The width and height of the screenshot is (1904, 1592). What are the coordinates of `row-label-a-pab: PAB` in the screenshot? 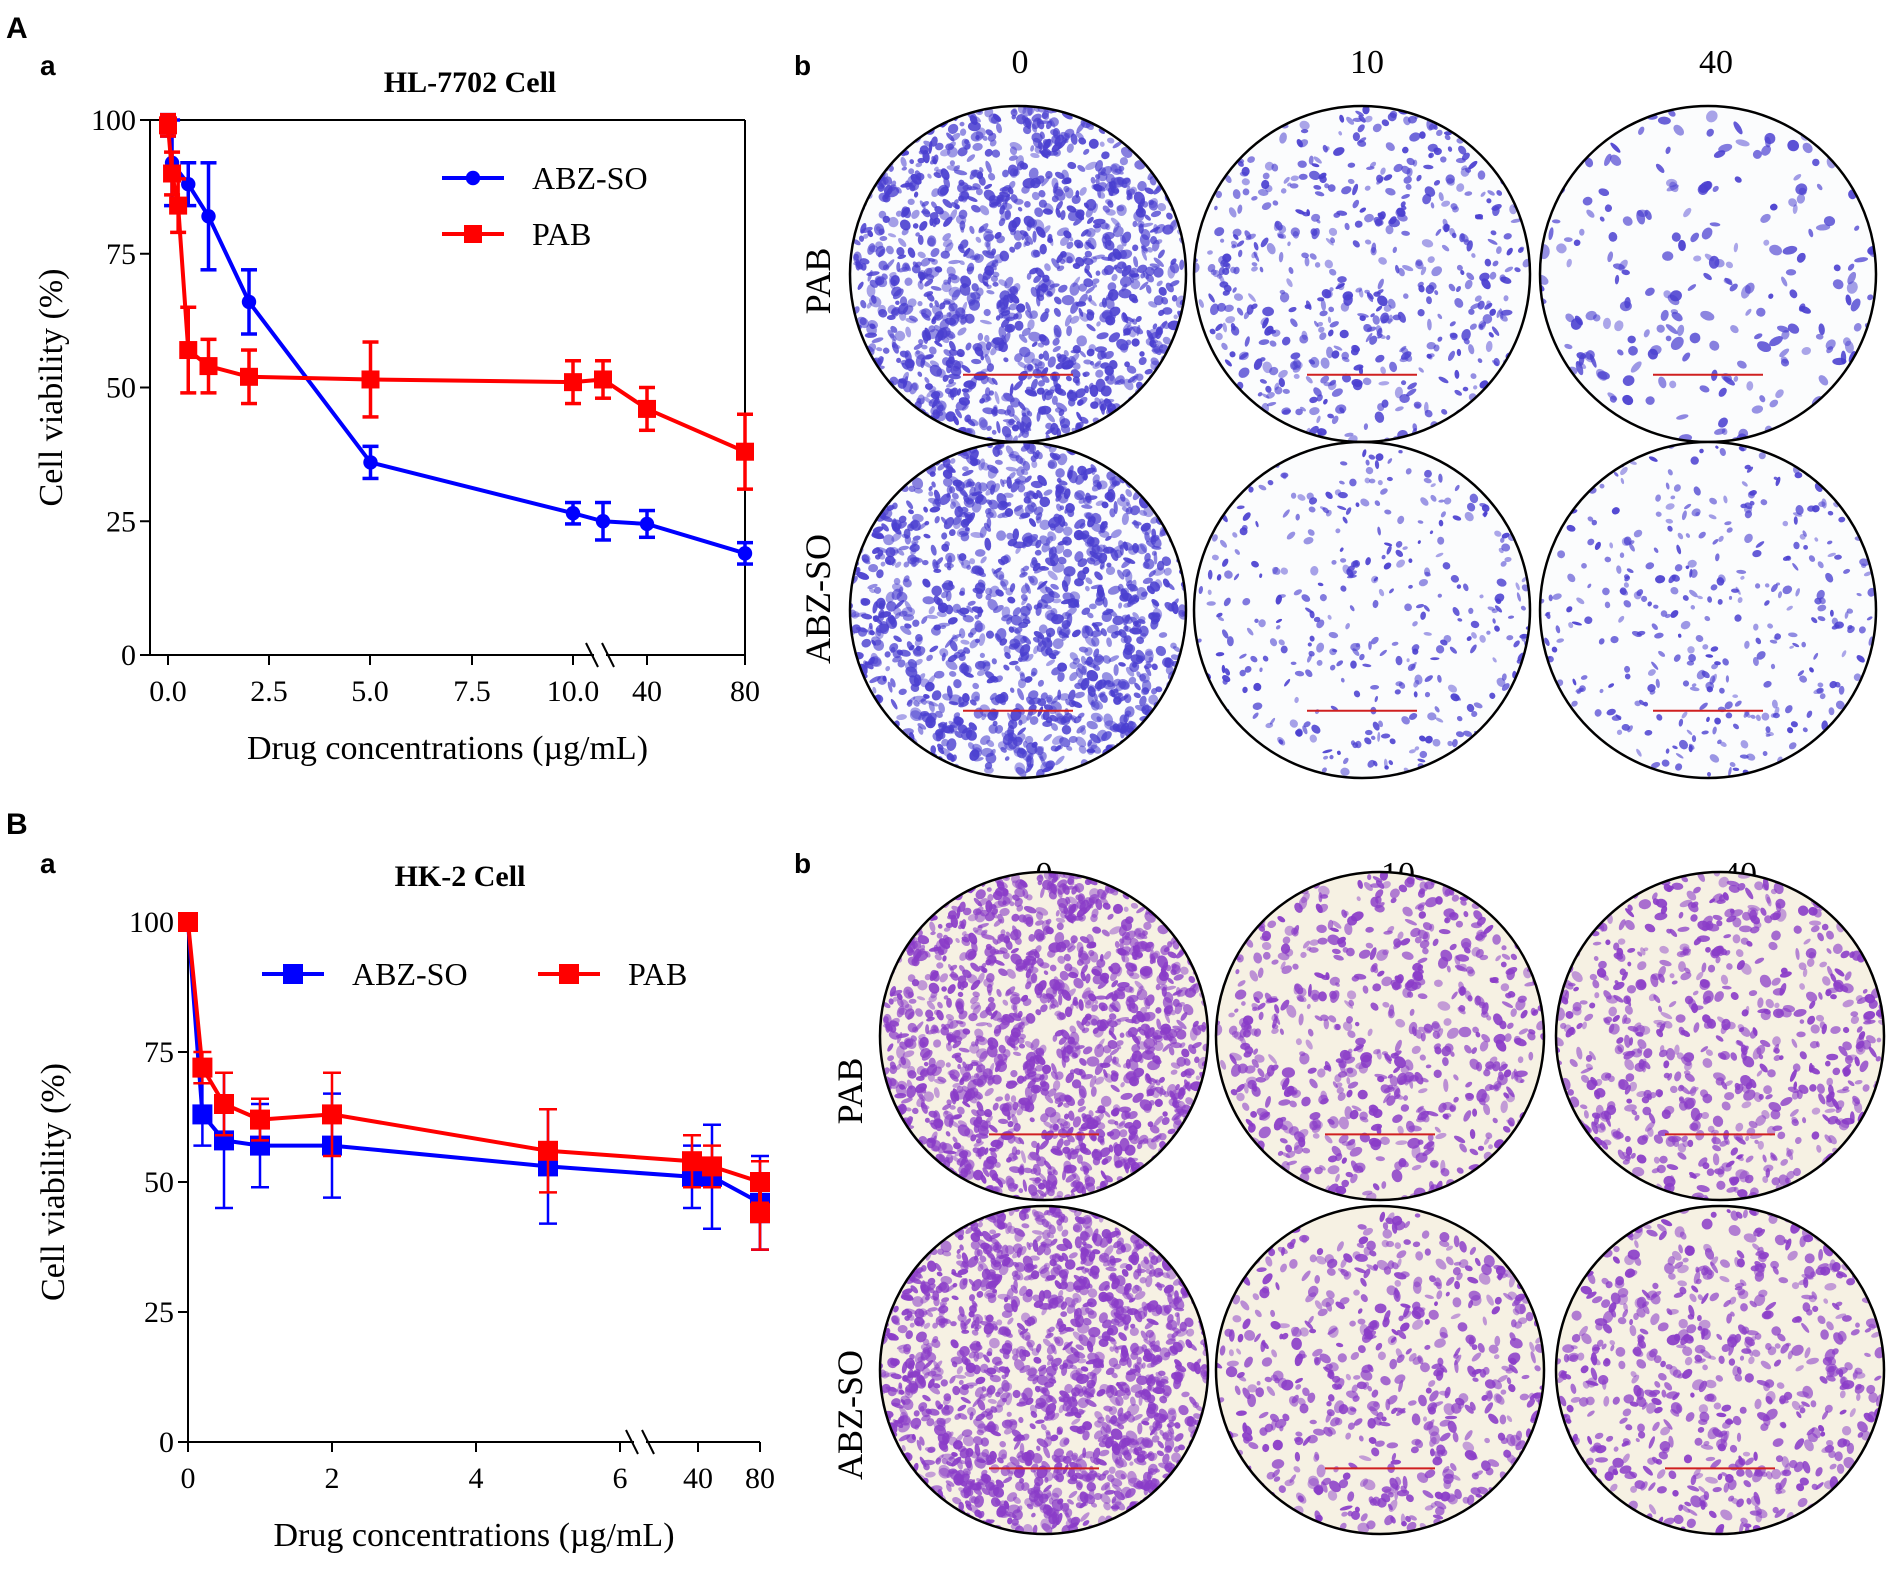 It's located at (818, 281).